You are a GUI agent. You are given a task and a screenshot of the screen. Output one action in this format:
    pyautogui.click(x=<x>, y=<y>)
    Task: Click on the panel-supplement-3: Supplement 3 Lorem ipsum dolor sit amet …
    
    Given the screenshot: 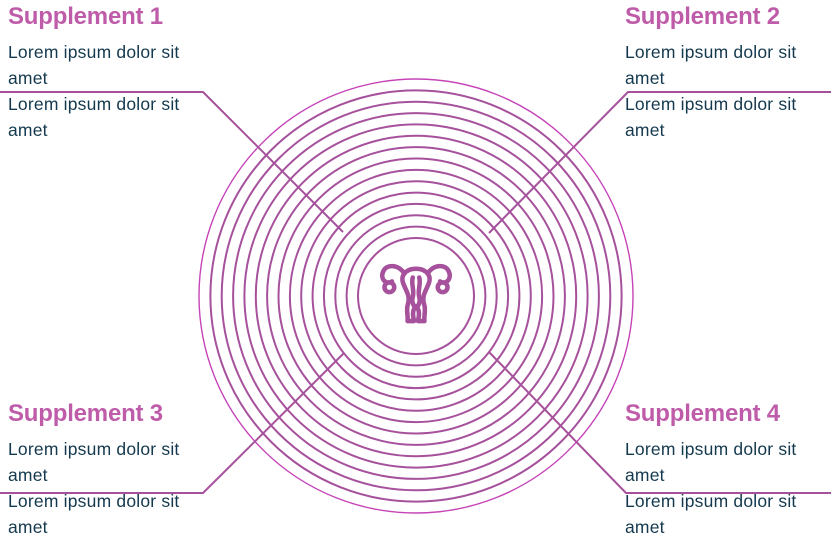 What is the action you would take?
    pyautogui.click(x=115, y=470)
    